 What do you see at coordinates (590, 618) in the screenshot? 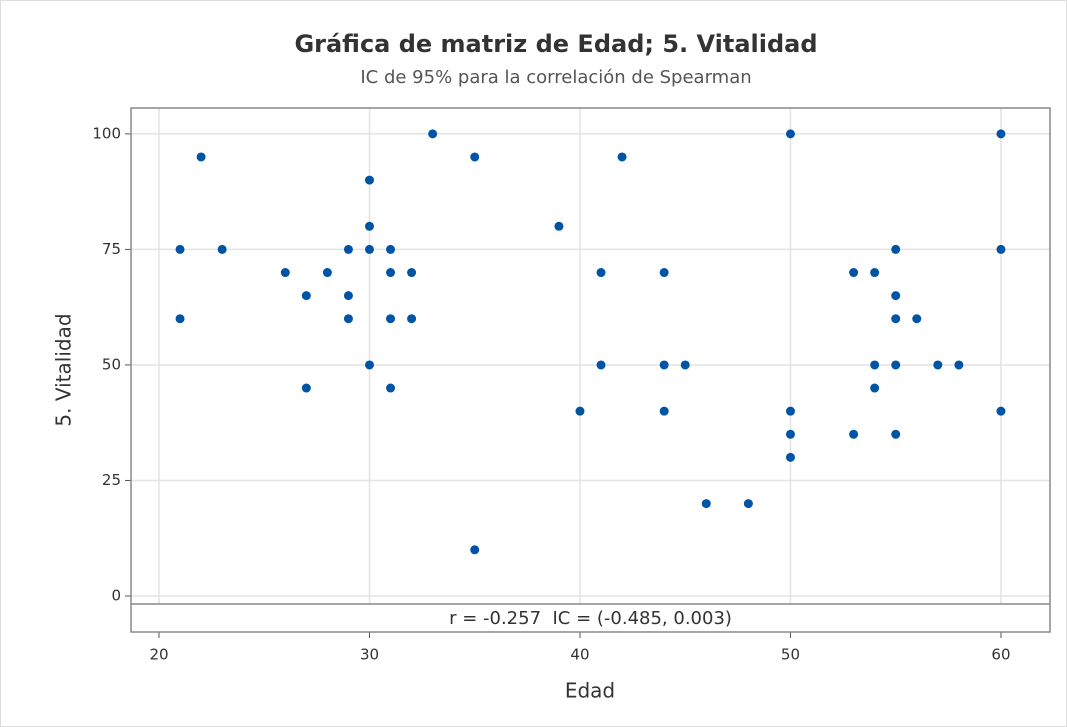
I see `annotation: r = -0.257 IC = (-0.485, 0.003)` at bounding box center [590, 618].